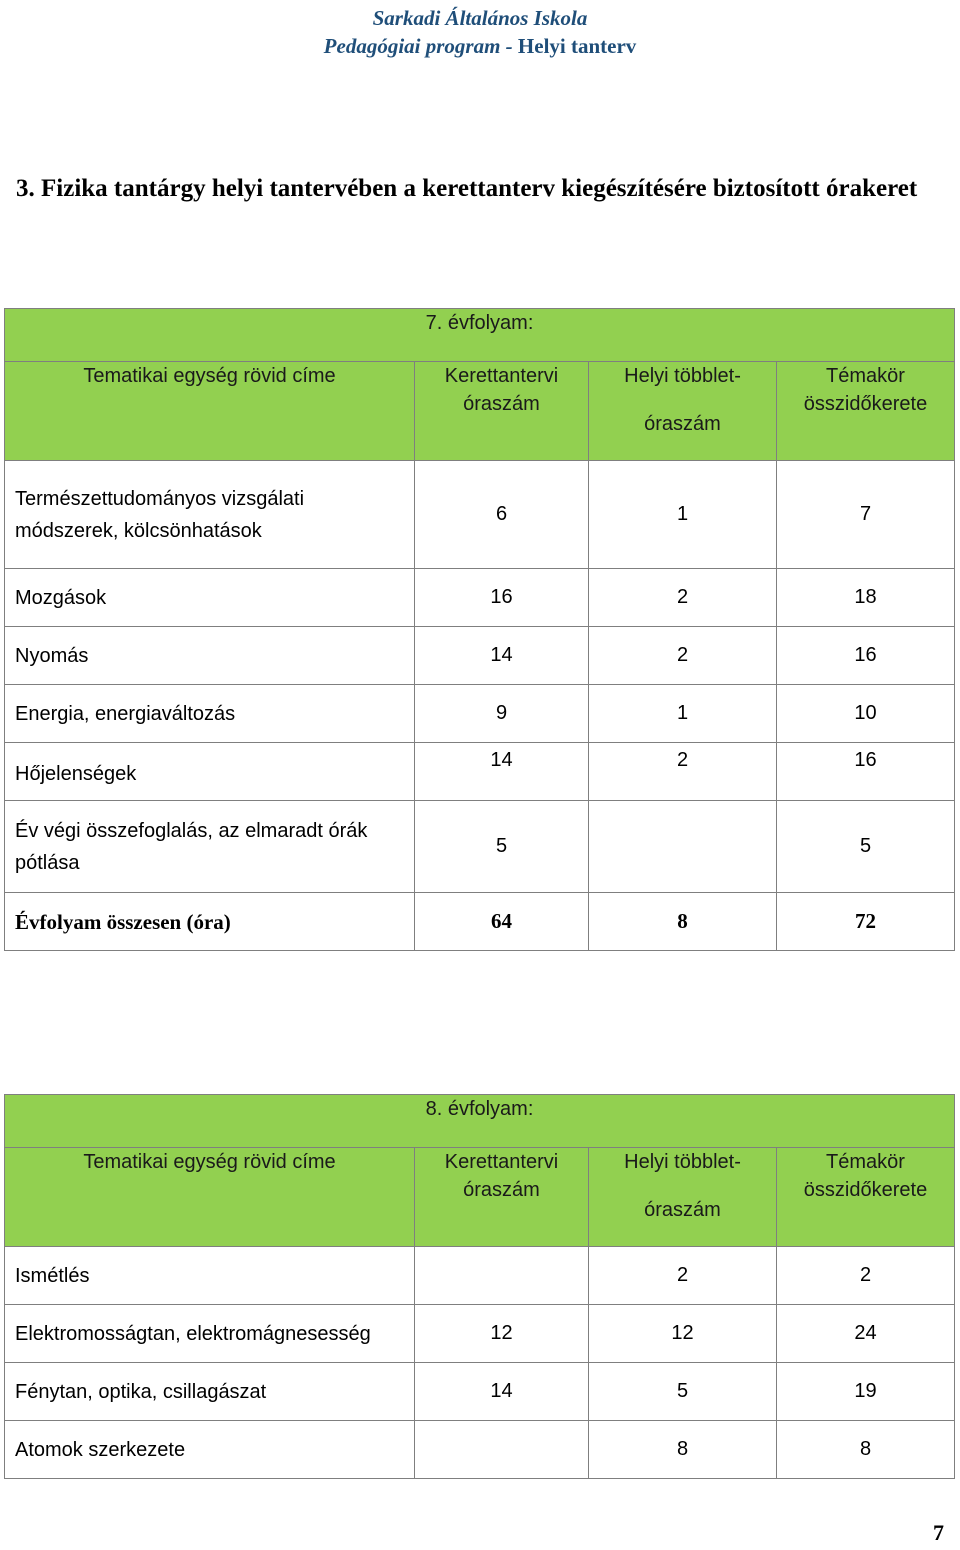 Image resolution: width=960 pixels, height=1550 pixels. I want to click on grade7-label: 7. évfolyam:, so click(479, 335).